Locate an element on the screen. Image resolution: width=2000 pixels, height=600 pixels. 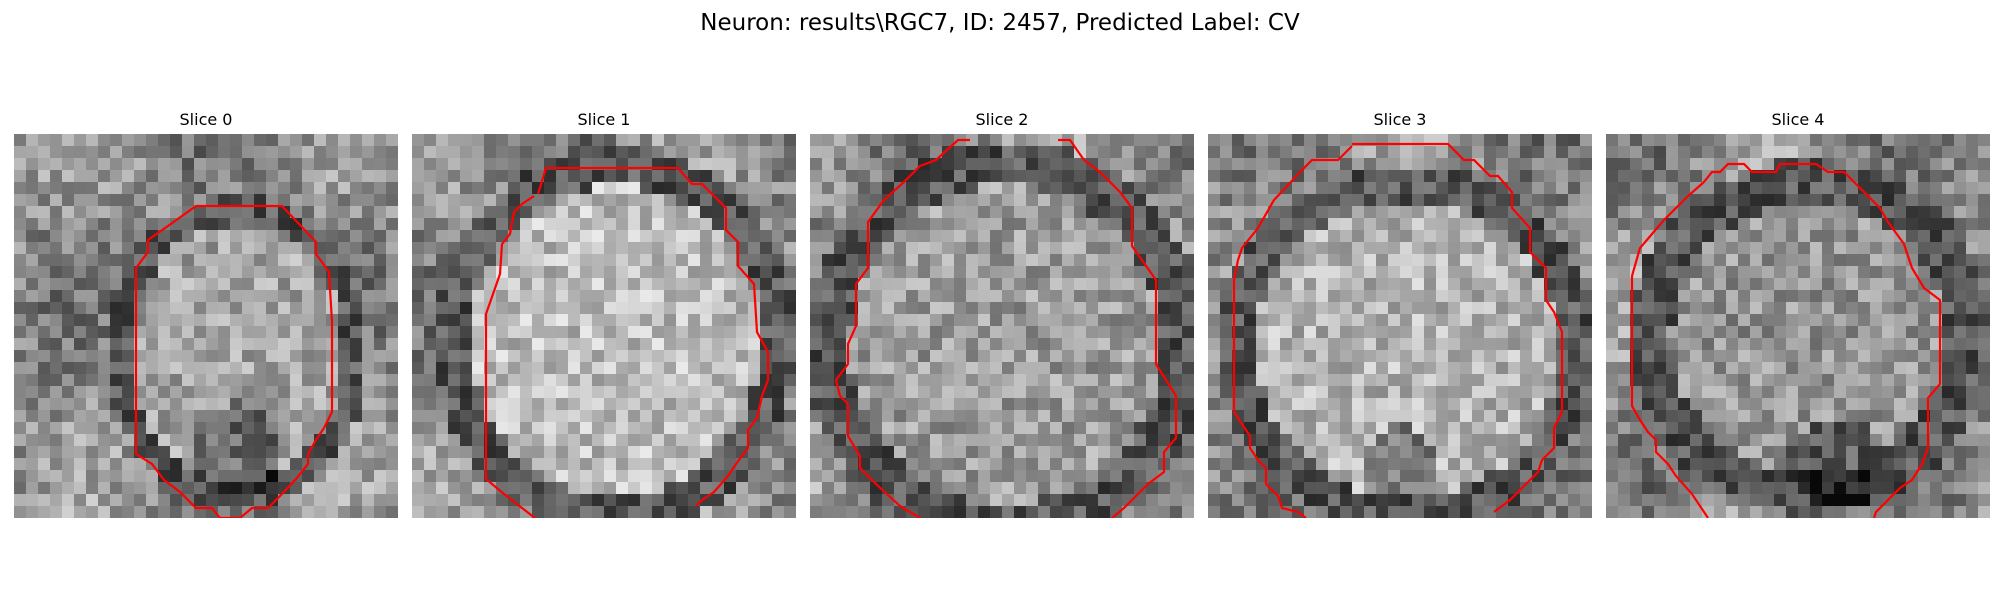
slice-panel-0: Slice 0 is located at coordinates (206, 314).